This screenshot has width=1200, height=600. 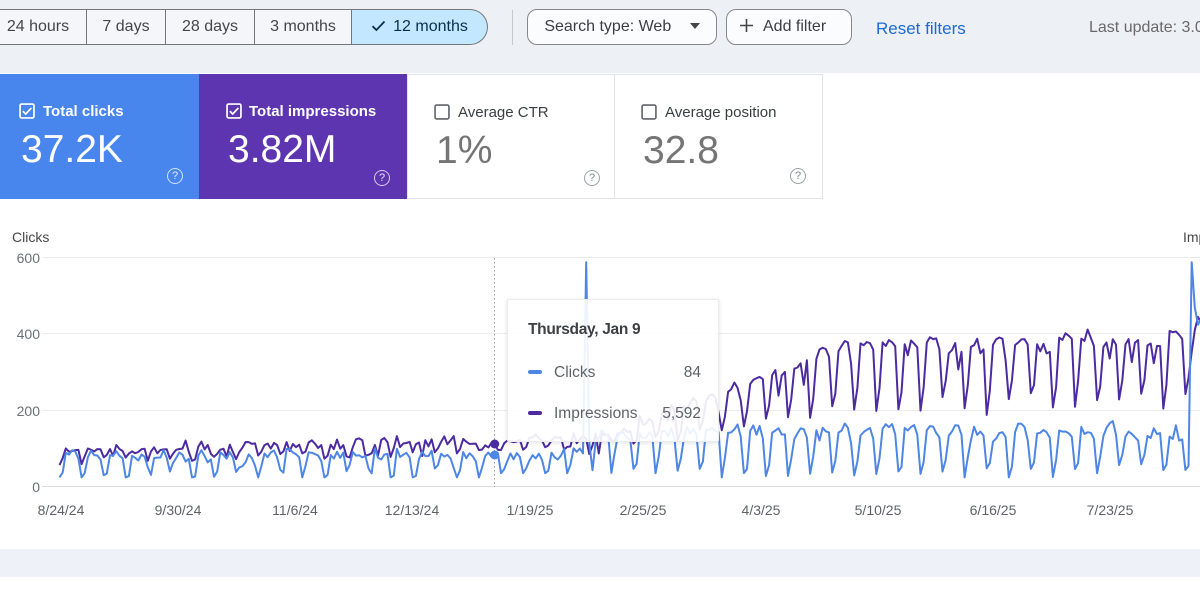 I want to click on svg-text: 12/13/24, so click(x=412, y=510).